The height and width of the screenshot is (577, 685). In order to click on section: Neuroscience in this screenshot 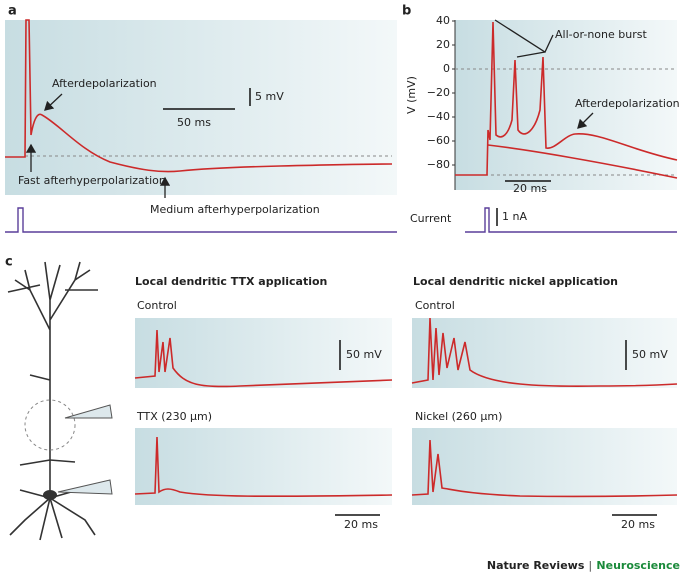, I will do `click(638, 565)`.